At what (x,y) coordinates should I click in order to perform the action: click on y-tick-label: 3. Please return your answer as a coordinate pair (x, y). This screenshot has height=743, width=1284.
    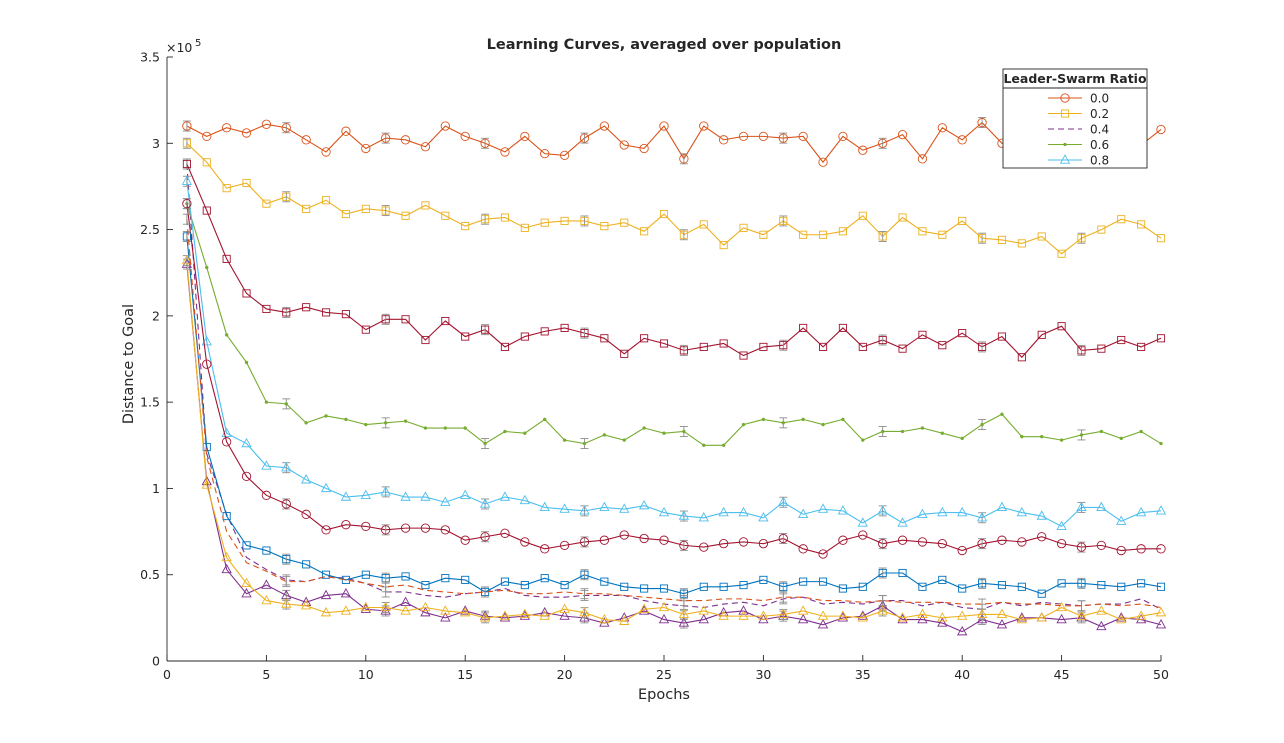
    Looking at the image, I should click on (156, 143).